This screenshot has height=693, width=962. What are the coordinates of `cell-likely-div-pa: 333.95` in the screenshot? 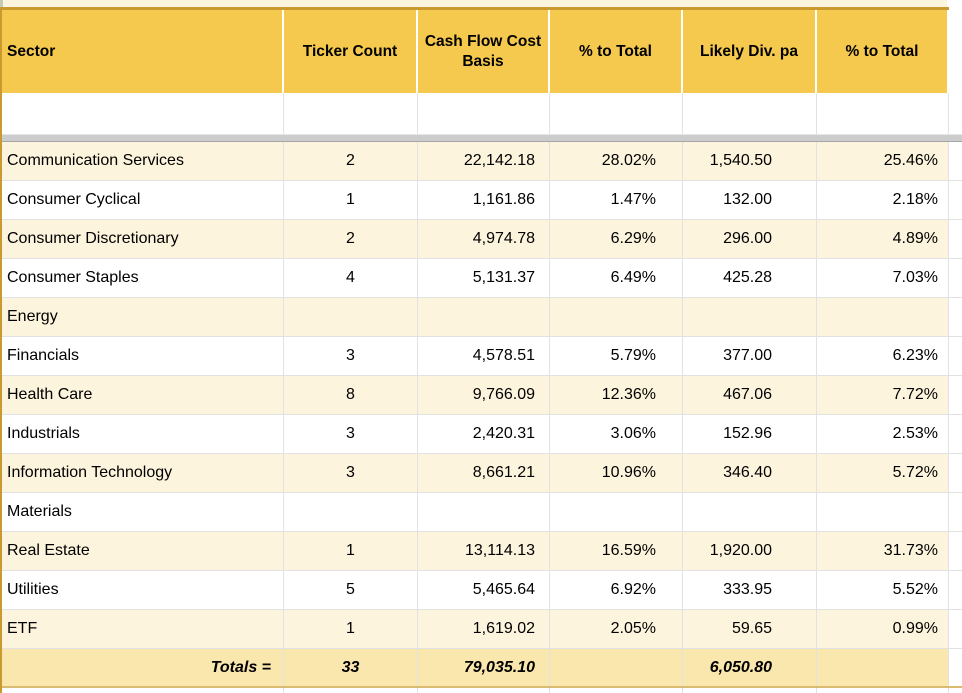 It's located at (750, 590).